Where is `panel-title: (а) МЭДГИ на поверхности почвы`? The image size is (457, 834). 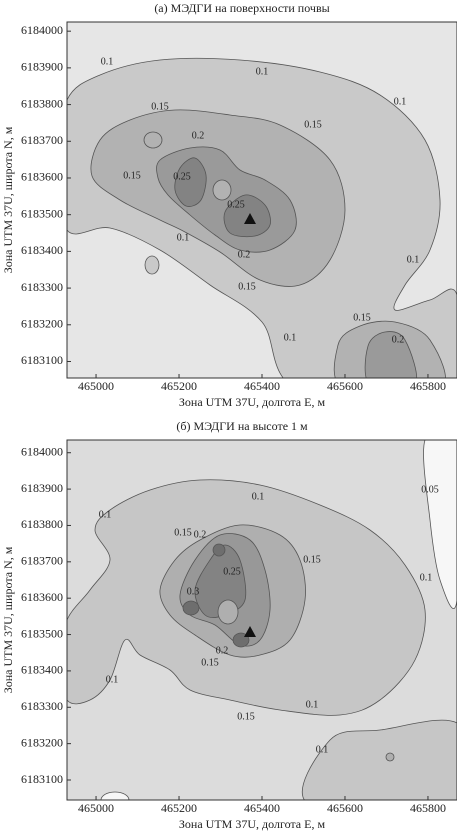
panel-title: (а) МЭДГИ на поверхности почвы is located at coordinates (241, 8).